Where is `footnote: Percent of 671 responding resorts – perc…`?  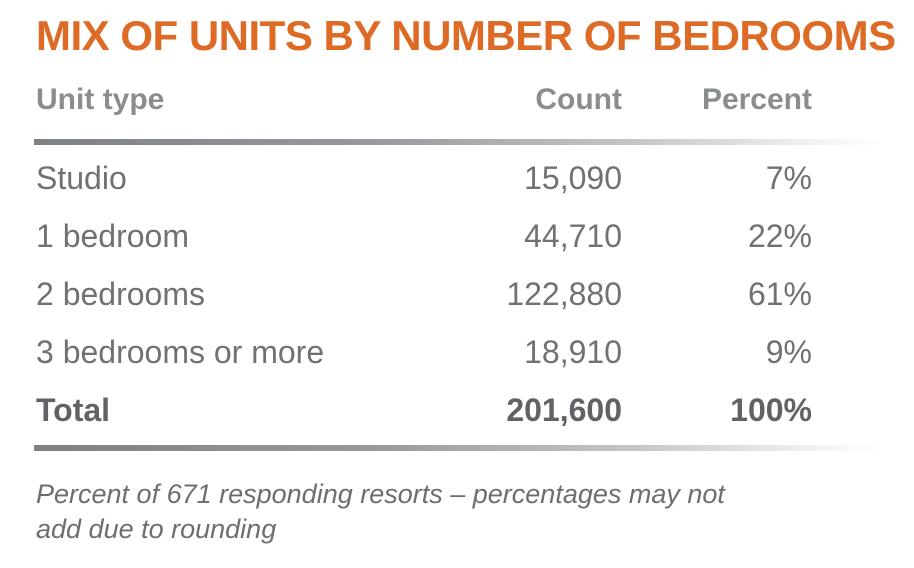 footnote: Percent of 671 responding resorts – perc… is located at coordinates (424, 512).